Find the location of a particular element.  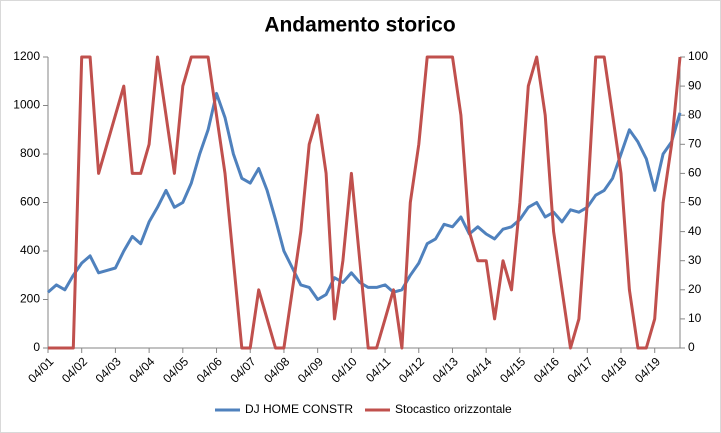

y2-tick-label: 100 is located at coordinates (698, 56).